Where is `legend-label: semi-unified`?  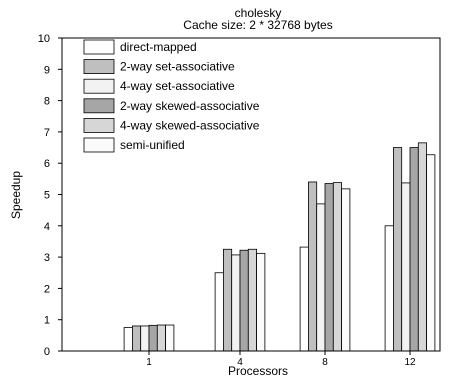 legend-label: semi-unified is located at coordinates (152, 145).